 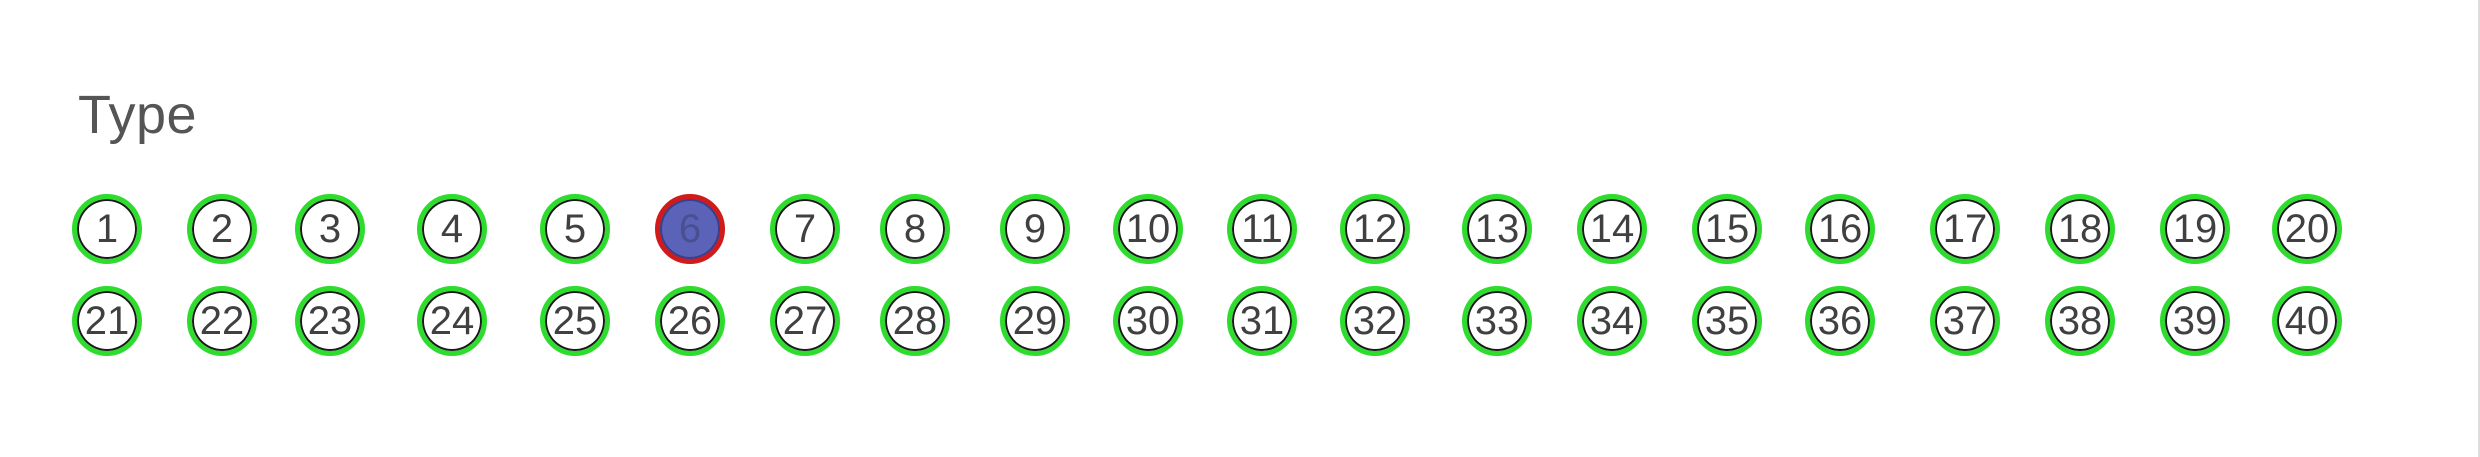 I want to click on type-option-23: 23, so click(x=330, y=321).